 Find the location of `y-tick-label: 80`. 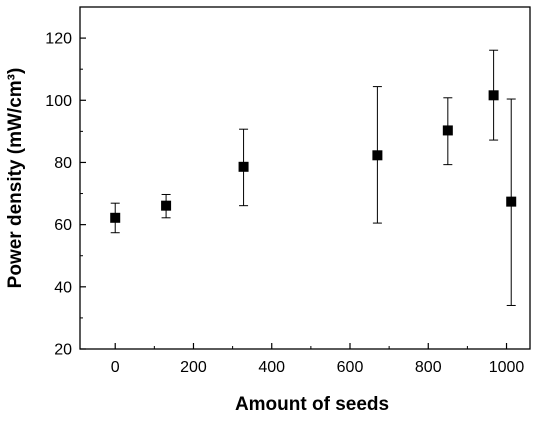

y-tick-label: 80 is located at coordinates (63, 163).